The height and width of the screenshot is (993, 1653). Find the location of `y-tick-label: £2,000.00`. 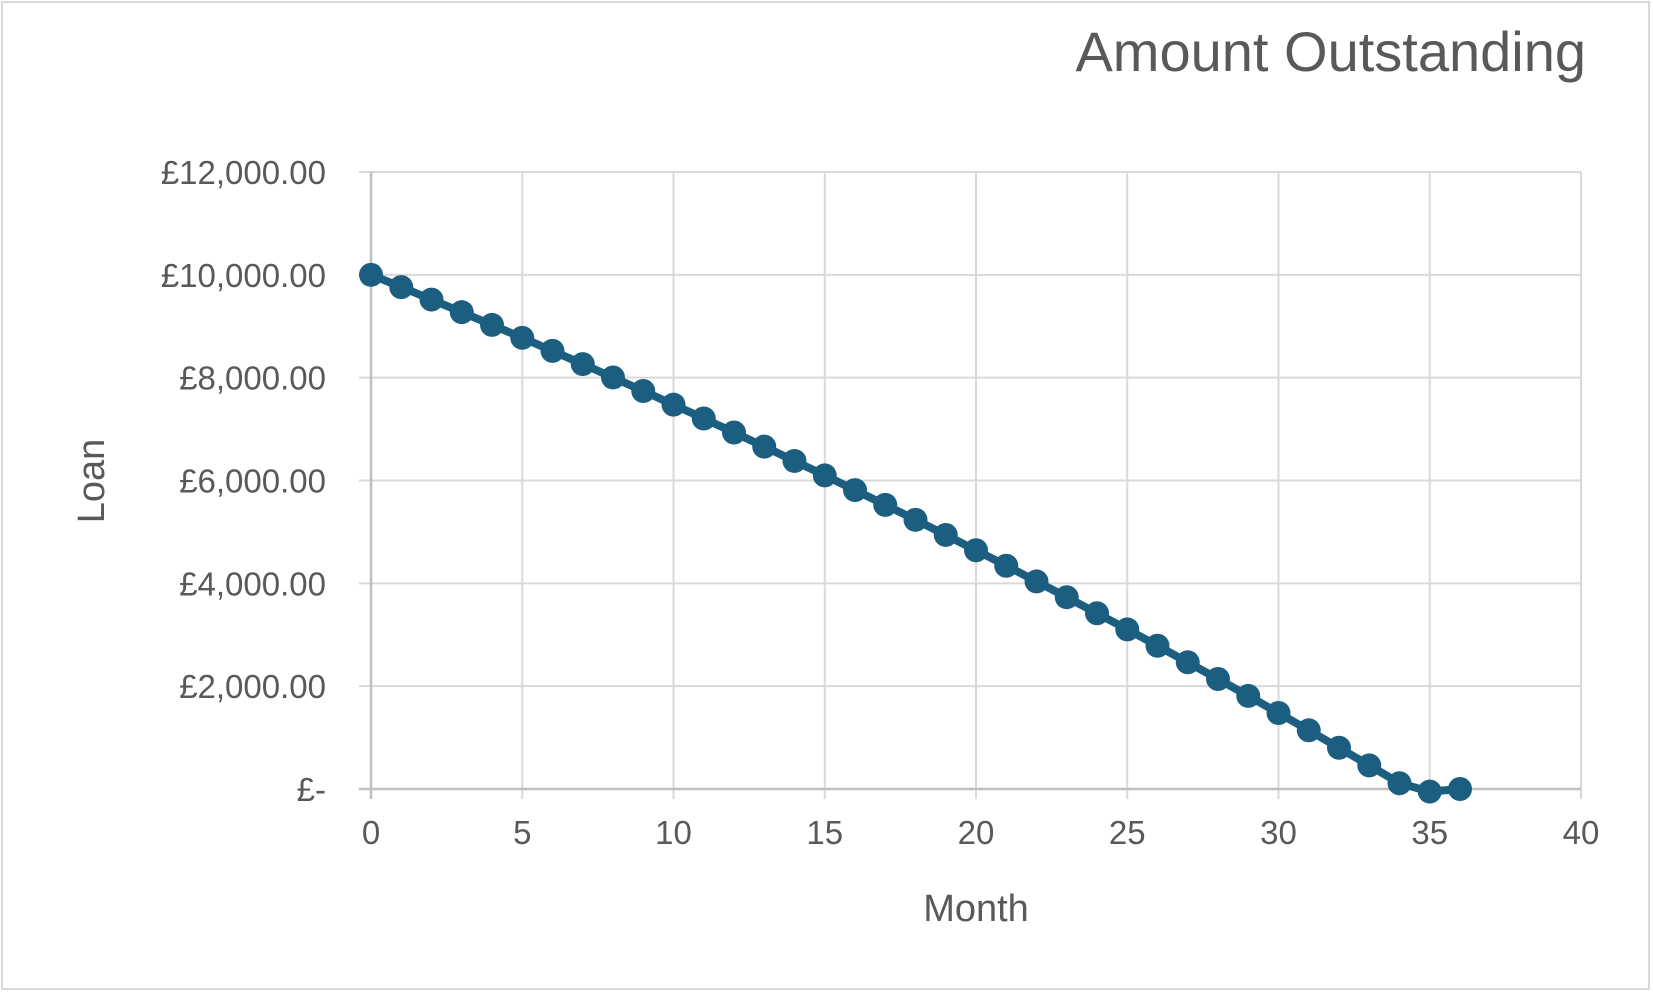

y-tick-label: £2,000.00 is located at coordinates (252, 686).